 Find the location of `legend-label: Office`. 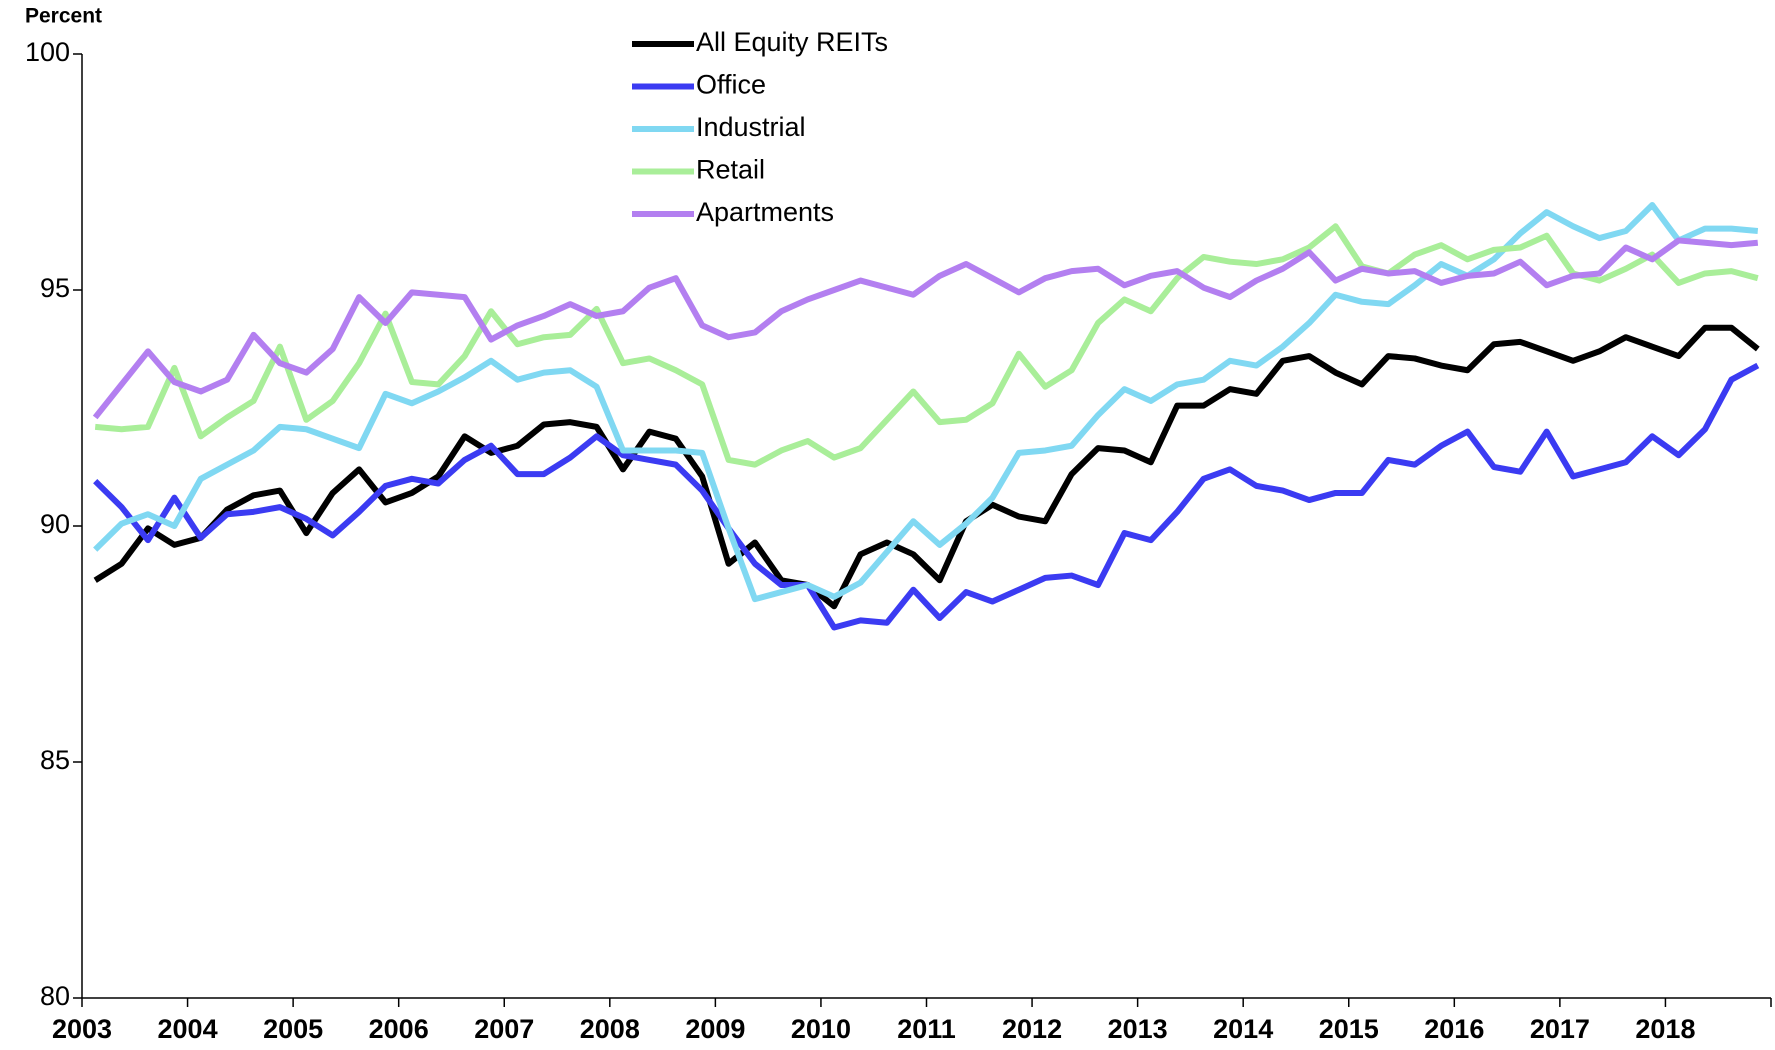

legend-label: Office is located at coordinates (731, 85).